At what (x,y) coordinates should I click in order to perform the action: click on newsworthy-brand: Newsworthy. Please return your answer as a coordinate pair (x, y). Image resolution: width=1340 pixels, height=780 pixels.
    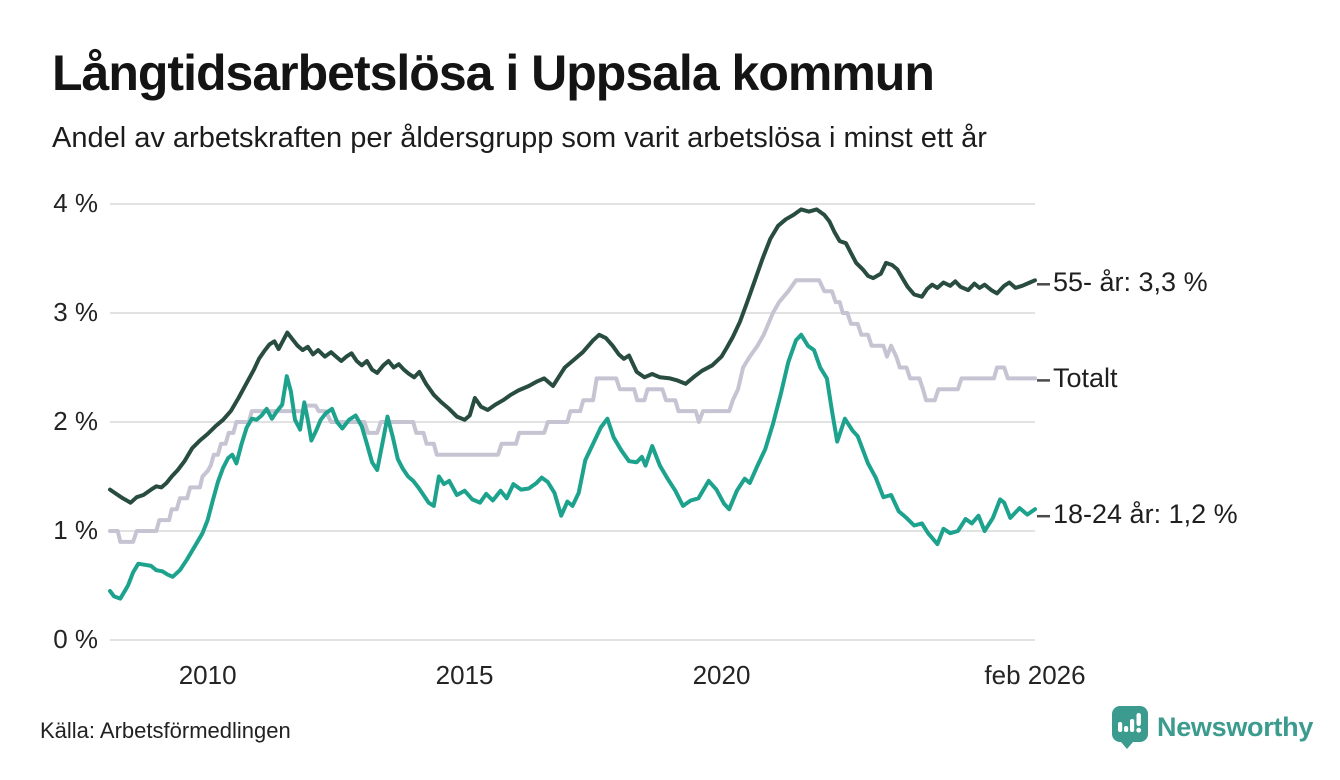
    Looking at the image, I should click on (1211, 727).